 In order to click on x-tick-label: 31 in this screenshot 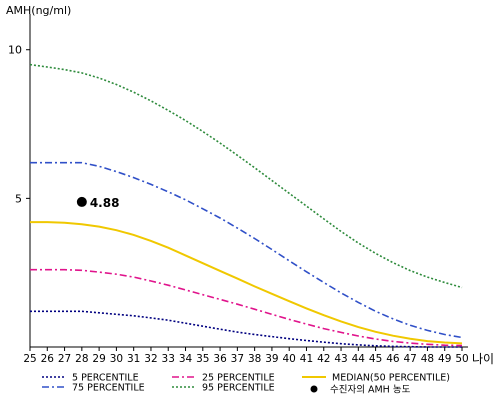, I will do `click(133, 359)`.